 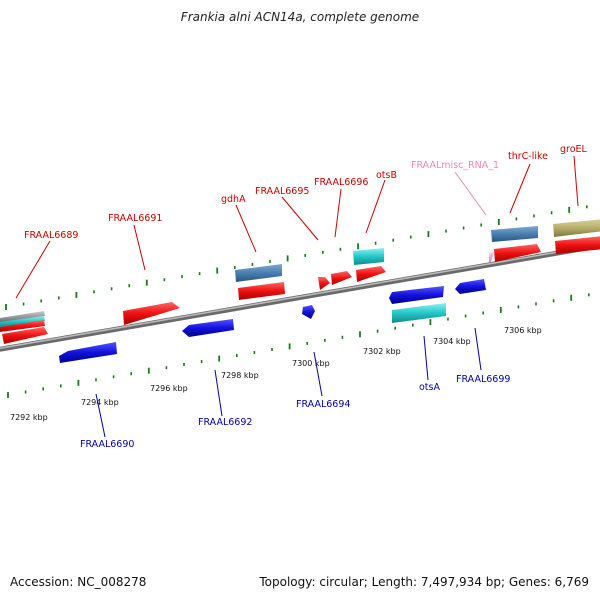 I want to click on accession-text: Accession: NC_008278, so click(x=78, y=582).